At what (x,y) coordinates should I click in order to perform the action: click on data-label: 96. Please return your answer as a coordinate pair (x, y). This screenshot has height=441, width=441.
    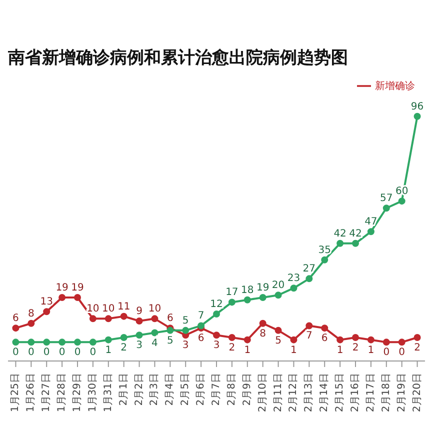
    Looking at the image, I should click on (417, 106).